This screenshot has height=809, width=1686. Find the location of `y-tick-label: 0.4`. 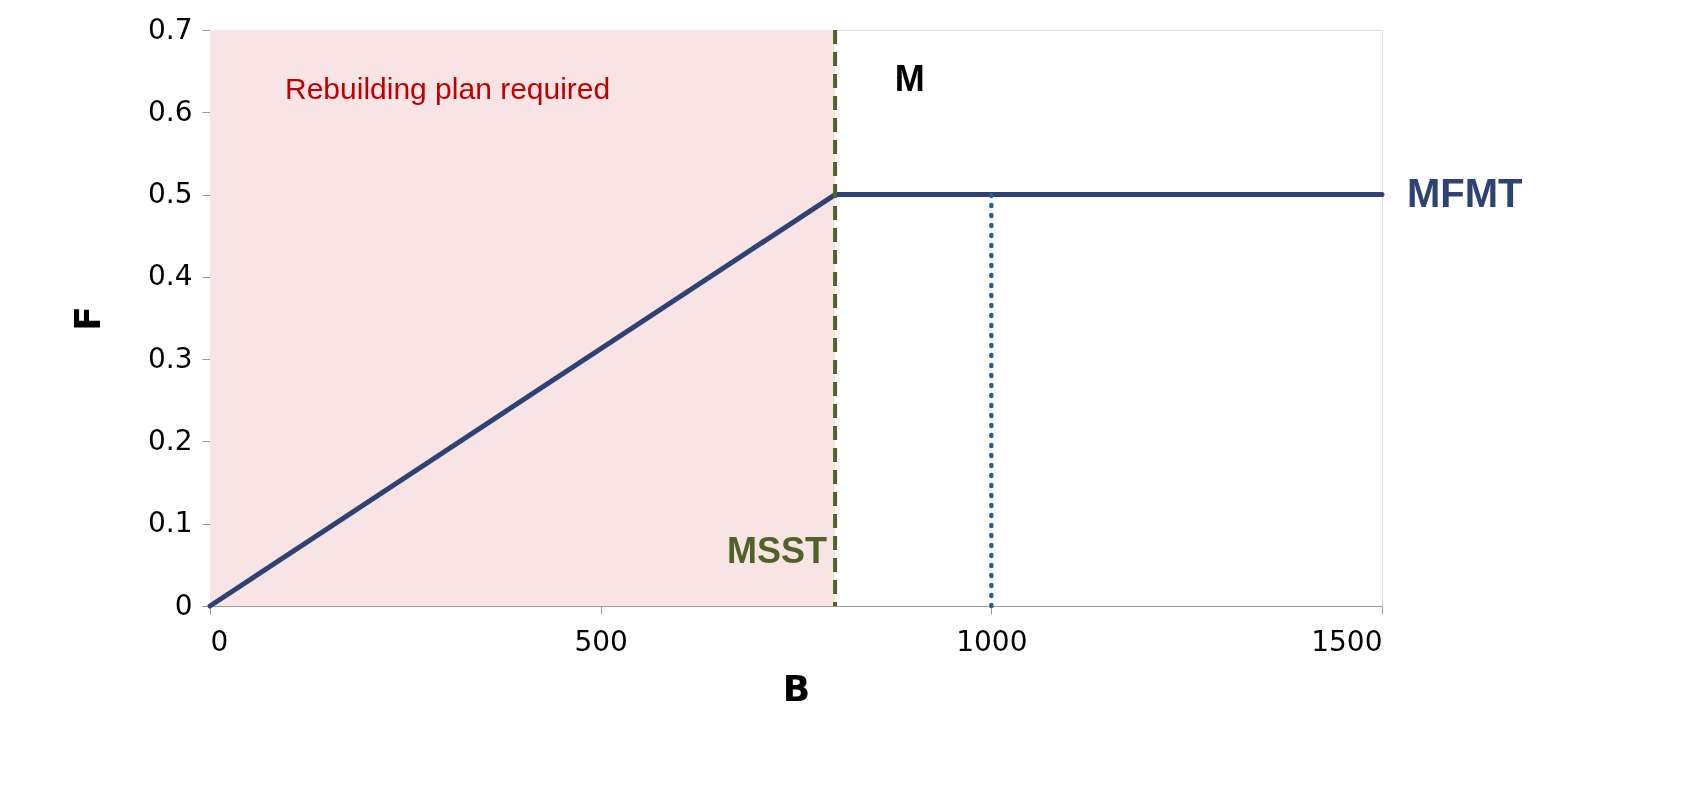

y-tick-label: 0.4 is located at coordinates (170, 276).